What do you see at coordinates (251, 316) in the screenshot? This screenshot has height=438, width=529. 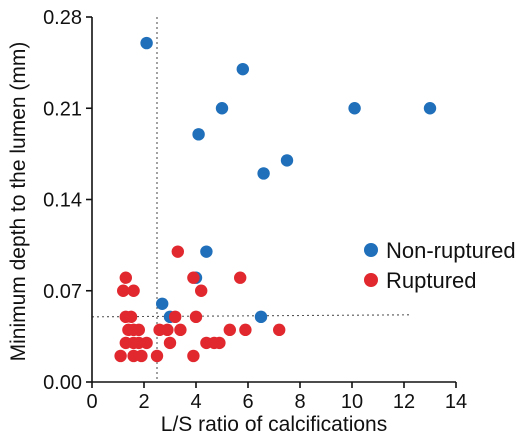 I see `horizontal-reference-line` at bounding box center [251, 316].